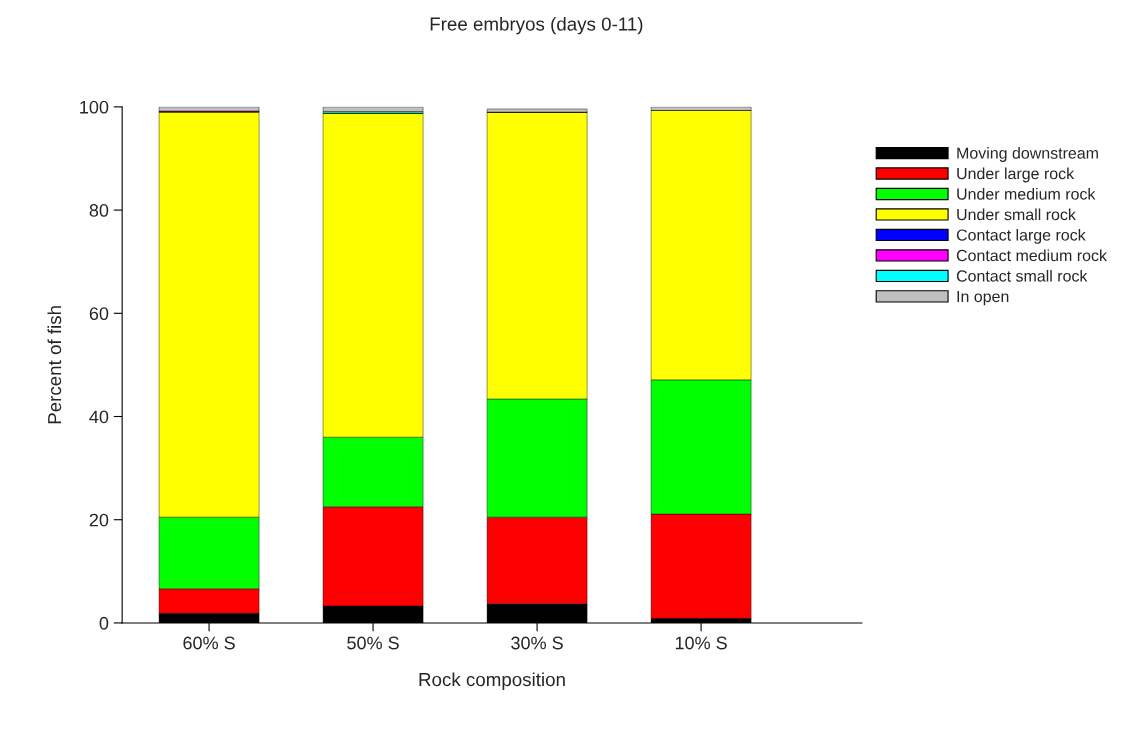 Image resolution: width=1131 pixels, height=732 pixels. I want to click on legend-label: Contact large rock, so click(1021, 236).